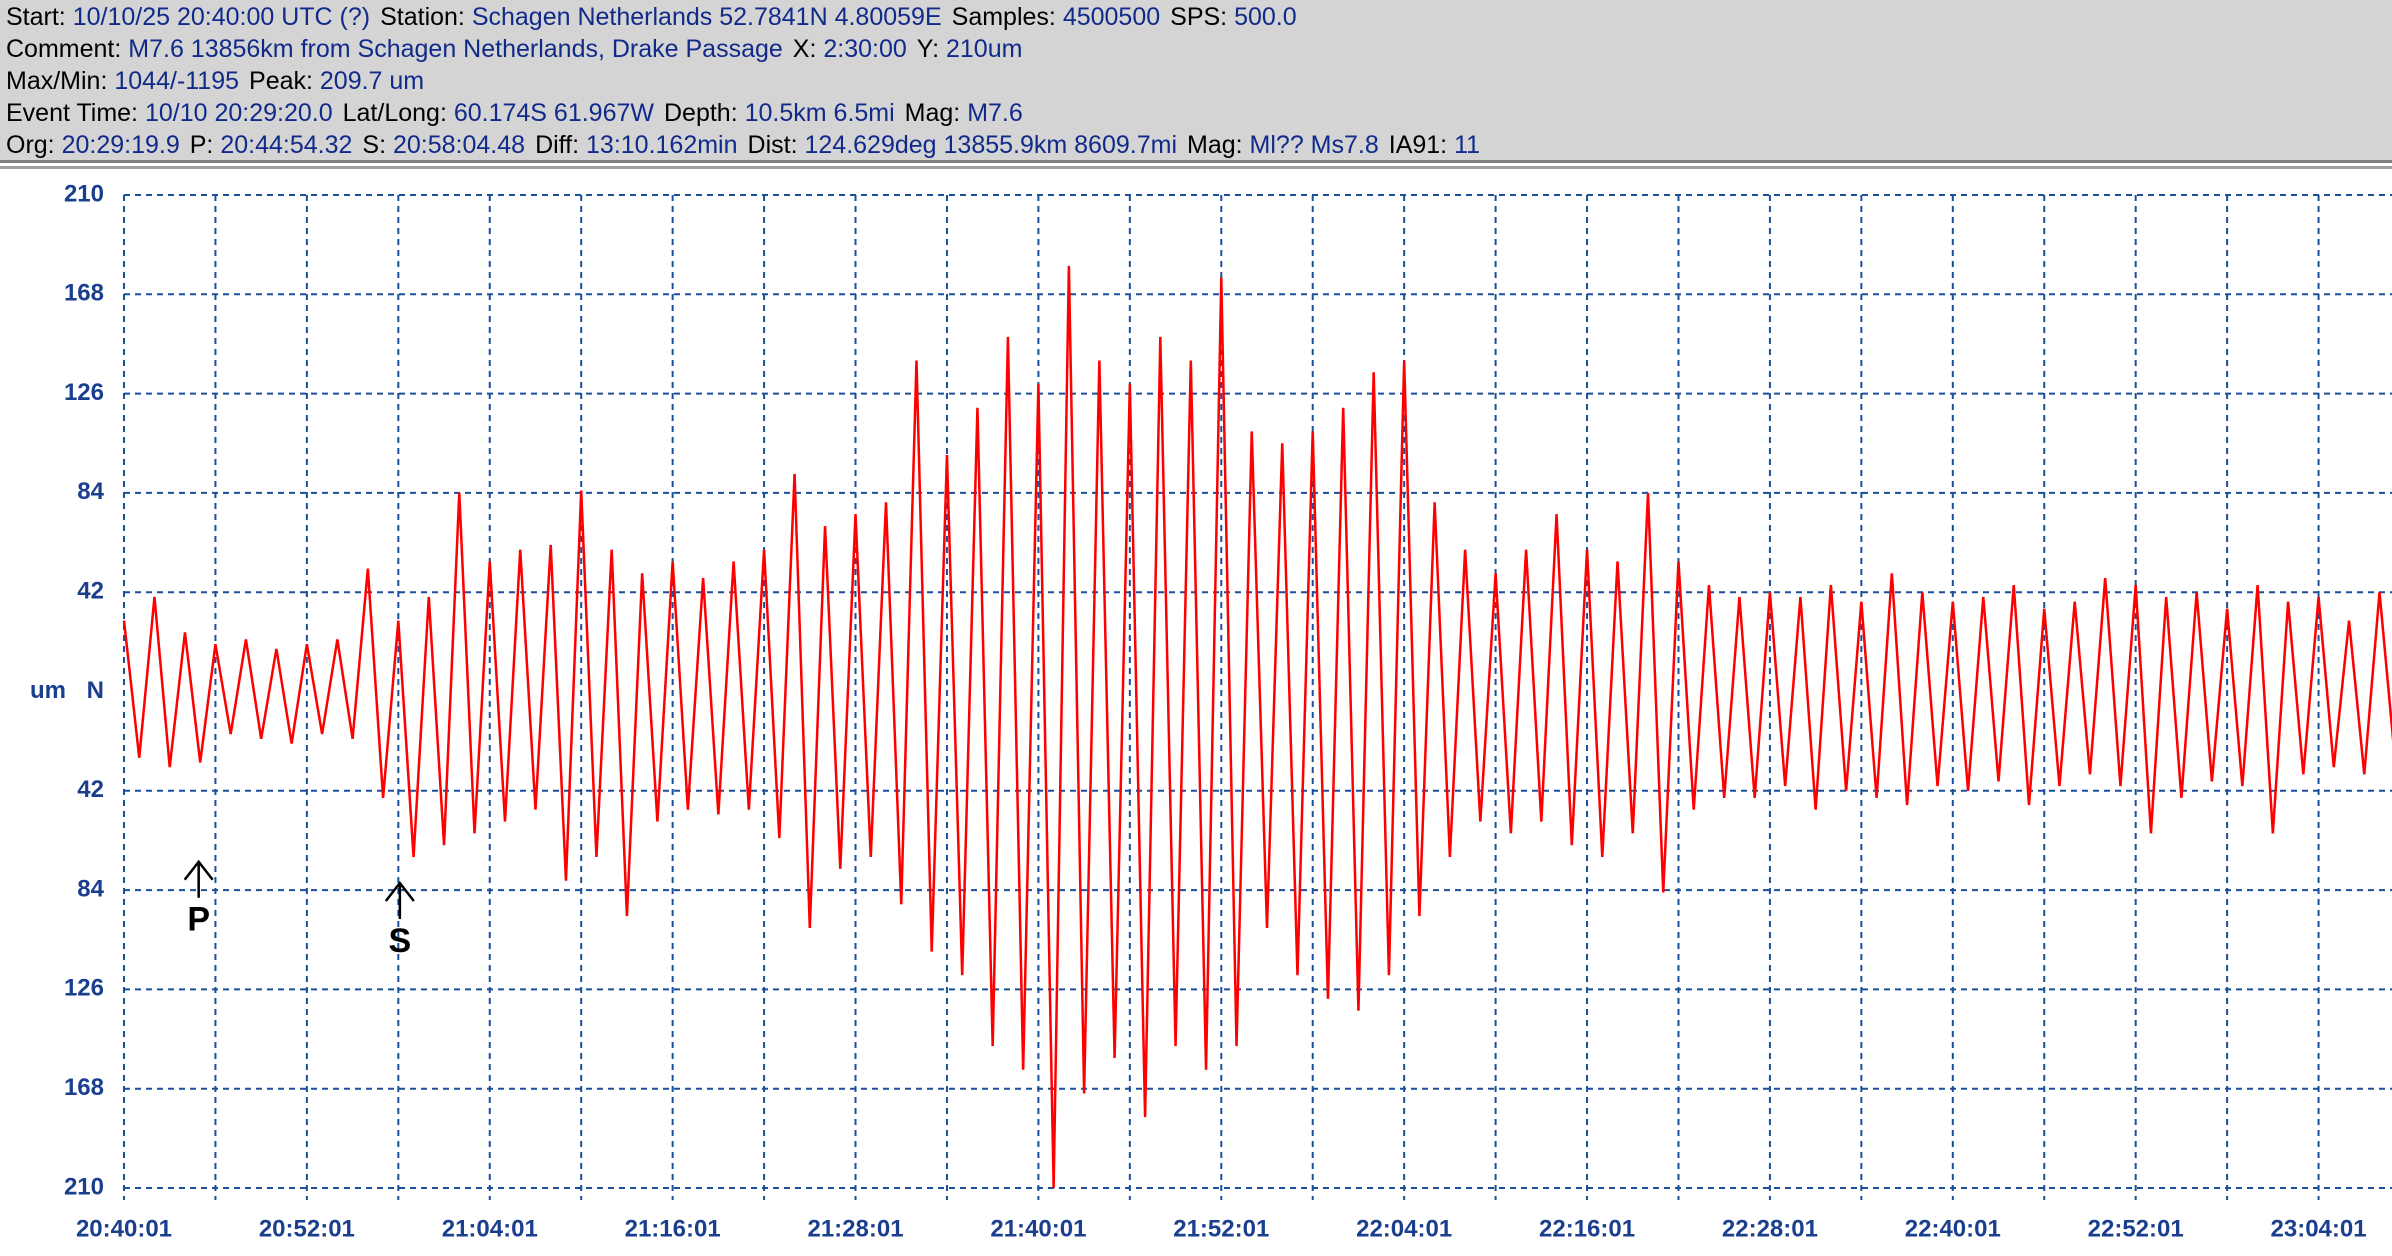 The width and height of the screenshot is (2392, 1256). What do you see at coordinates (459, 145) in the screenshot?
I see `field-value: 20:58:04.48` at bounding box center [459, 145].